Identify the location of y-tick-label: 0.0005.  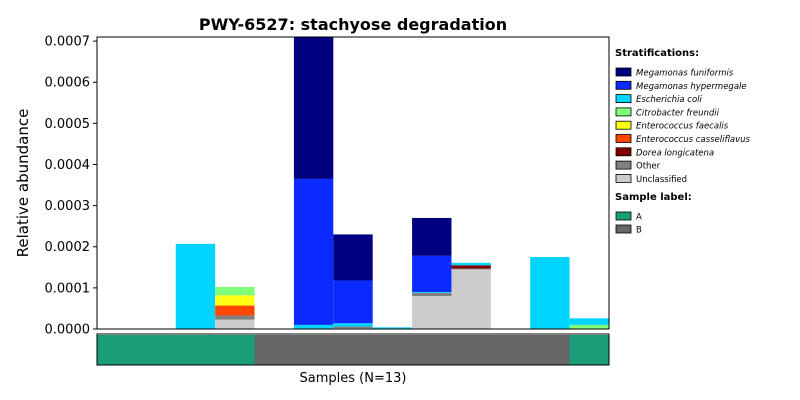
(68, 124).